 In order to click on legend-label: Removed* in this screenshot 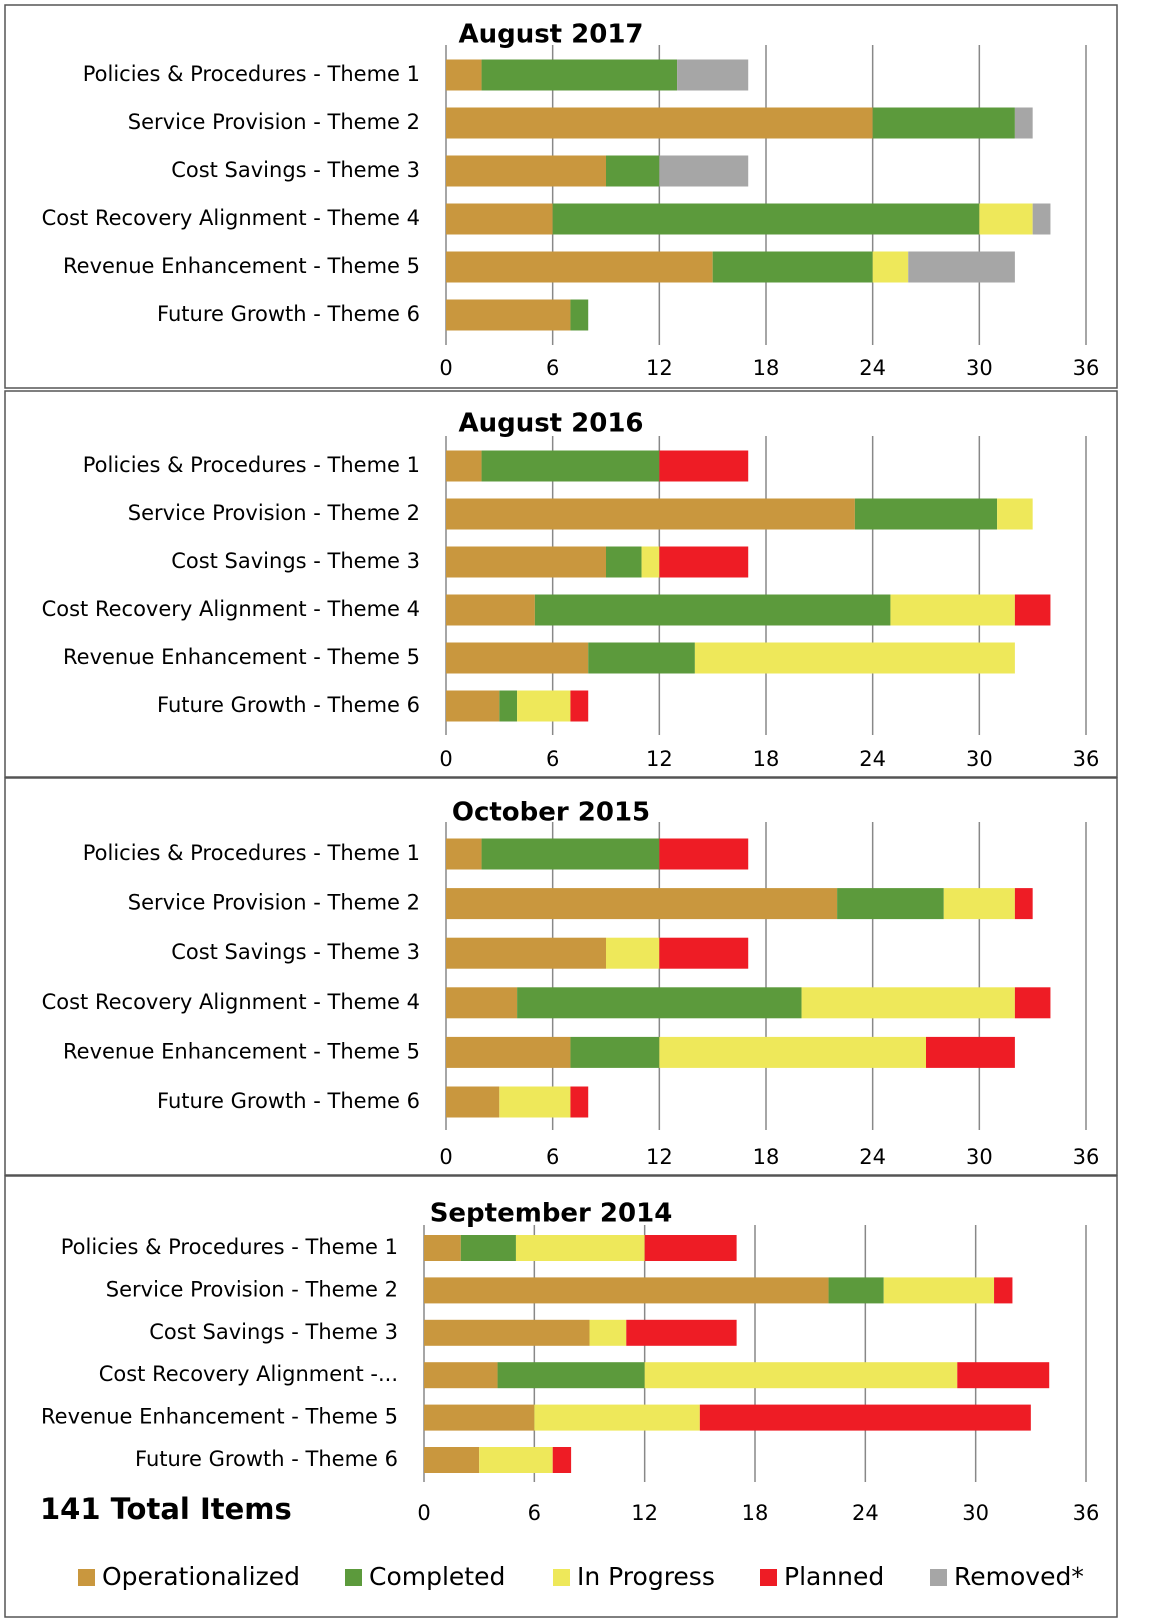, I will do `click(1019, 1576)`.